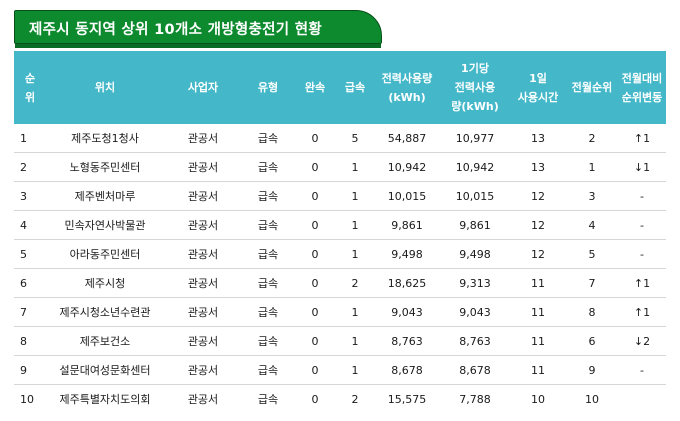 This screenshot has height=421, width=680. Describe the element at coordinates (355, 87) in the screenshot. I see `header-fast: 급속` at that location.